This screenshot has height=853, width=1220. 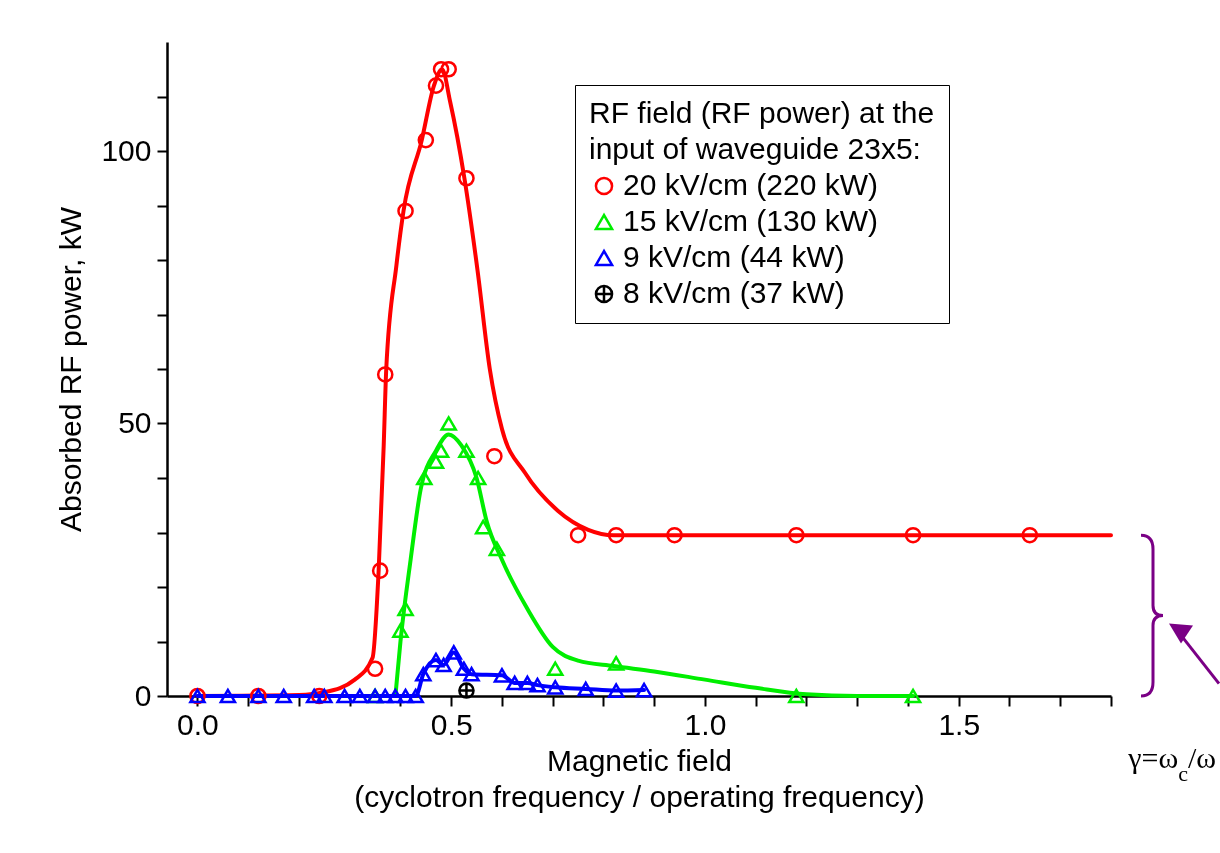 What do you see at coordinates (71, 369) in the screenshot?
I see `y-axis-title: Absorbed RF power, kW` at bounding box center [71, 369].